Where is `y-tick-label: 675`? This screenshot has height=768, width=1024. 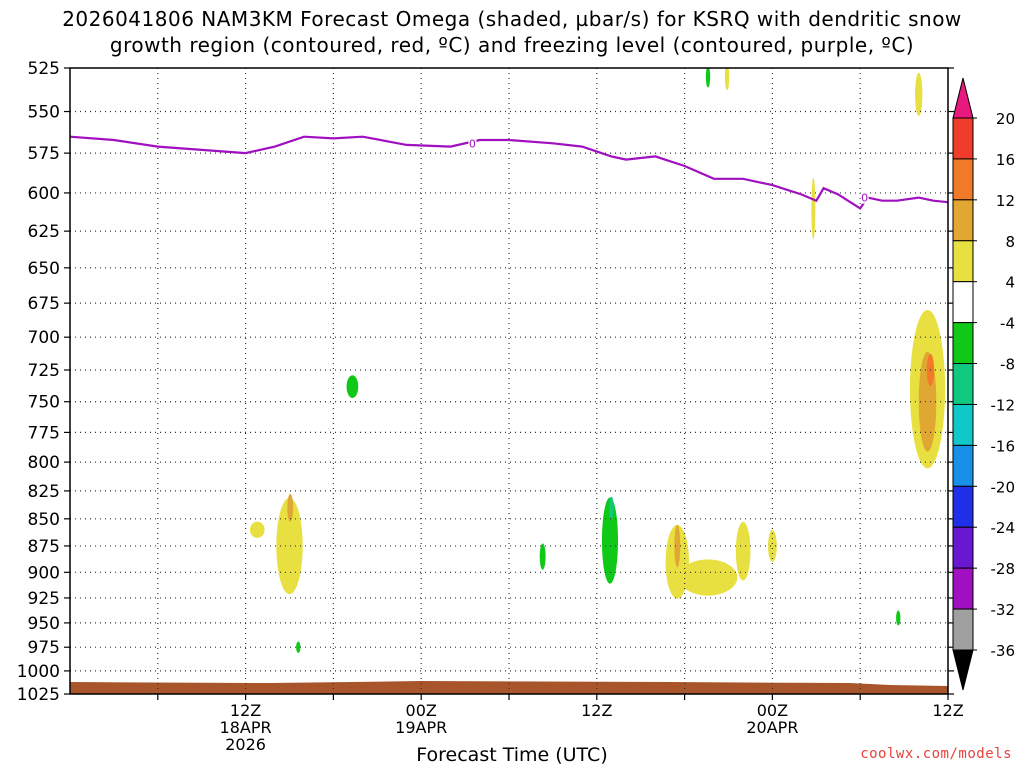 y-tick-label: 675 is located at coordinates (44, 304).